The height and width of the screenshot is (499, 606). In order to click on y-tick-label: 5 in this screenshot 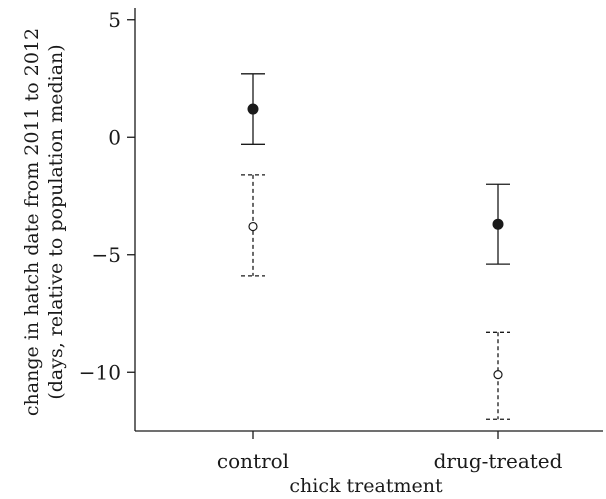, I will do `click(114, 20)`.